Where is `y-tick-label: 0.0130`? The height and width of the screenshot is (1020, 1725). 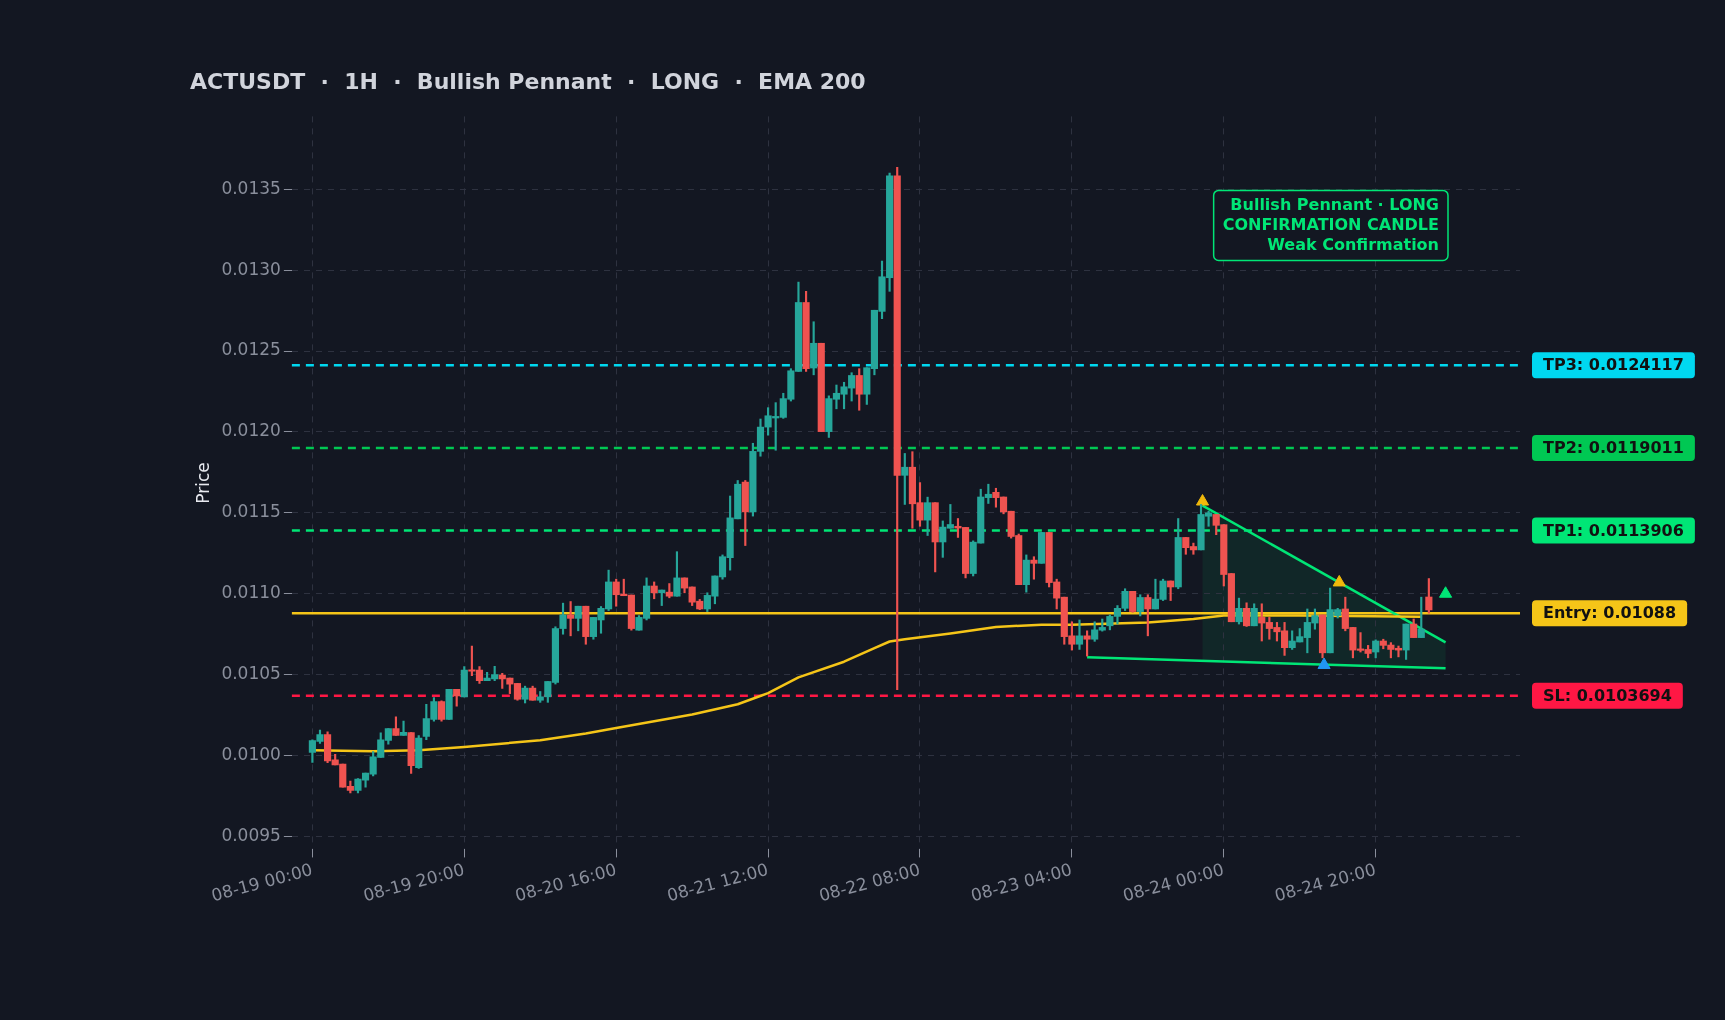
y-tick-label: 0.0130 is located at coordinates (251, 268).